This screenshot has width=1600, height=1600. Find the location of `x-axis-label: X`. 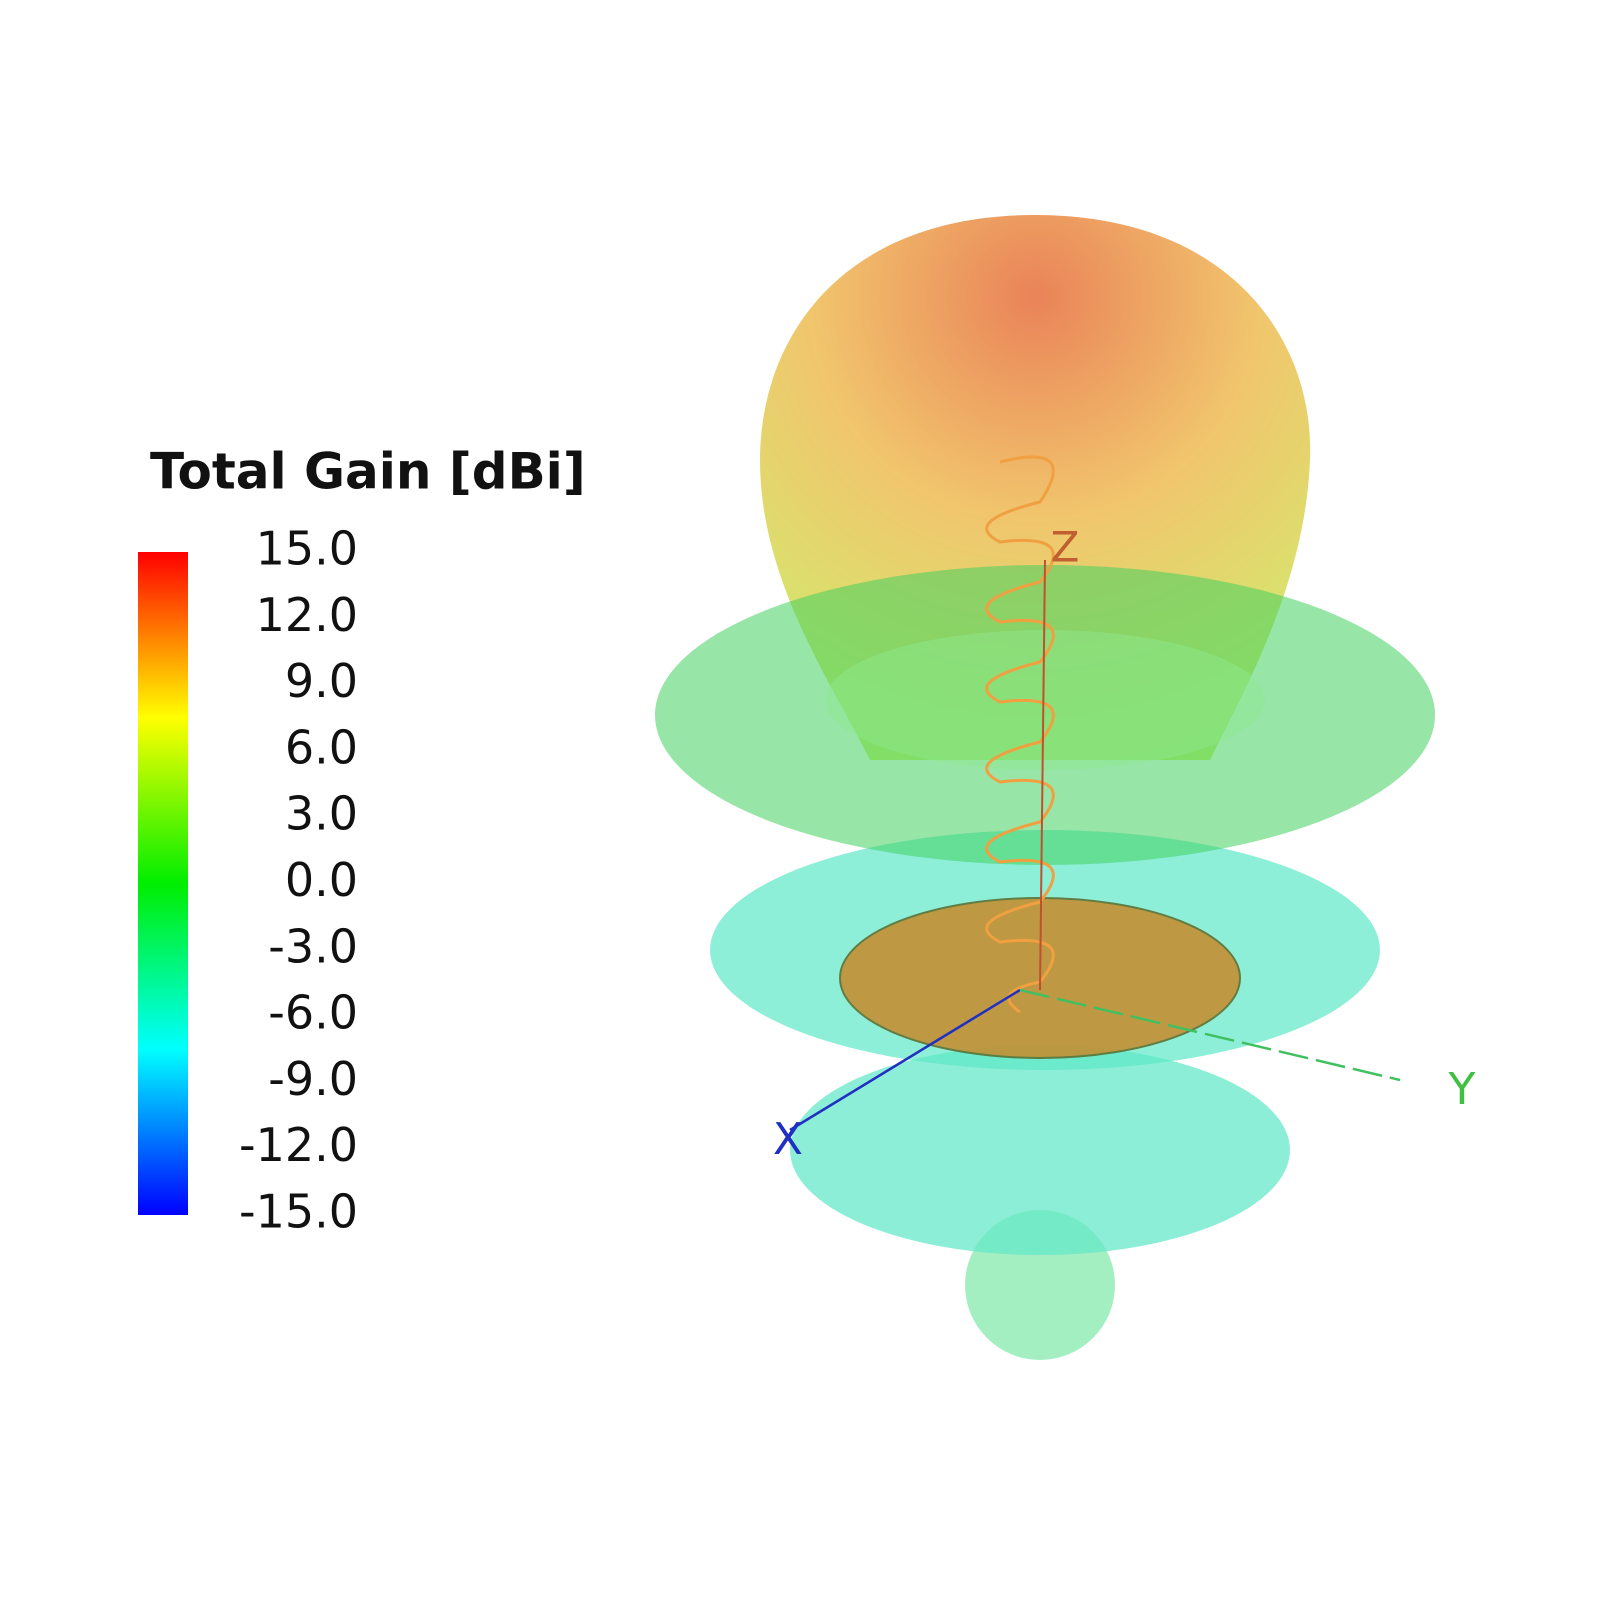

x-axis-label: X is located at coordinates (788, 1139).